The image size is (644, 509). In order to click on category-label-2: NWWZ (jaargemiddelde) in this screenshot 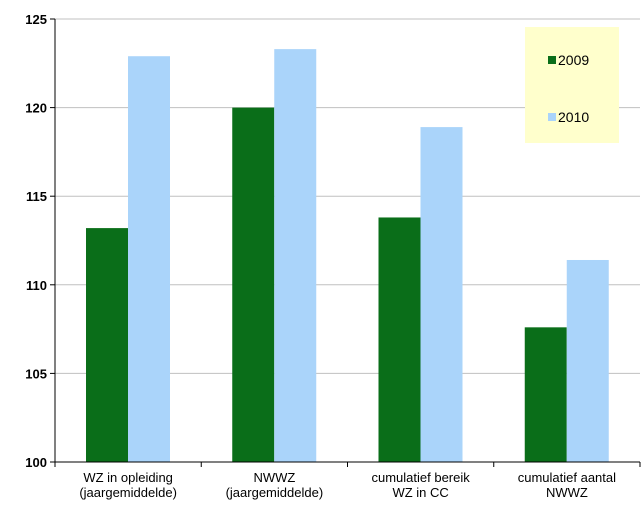, I will do `click(275, 485)`.